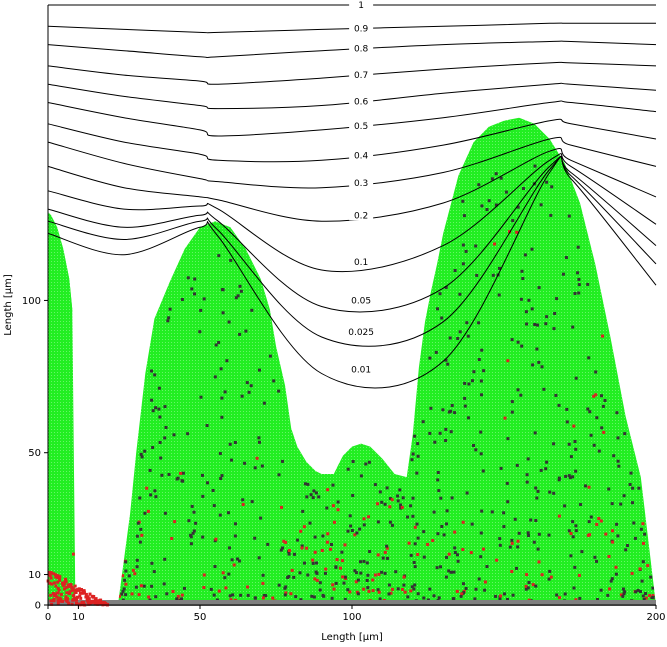  What do you see at coordinates (361, 371) in the screenshot?
I see `contour-label: 0.01` at bounding box center [361, 371].